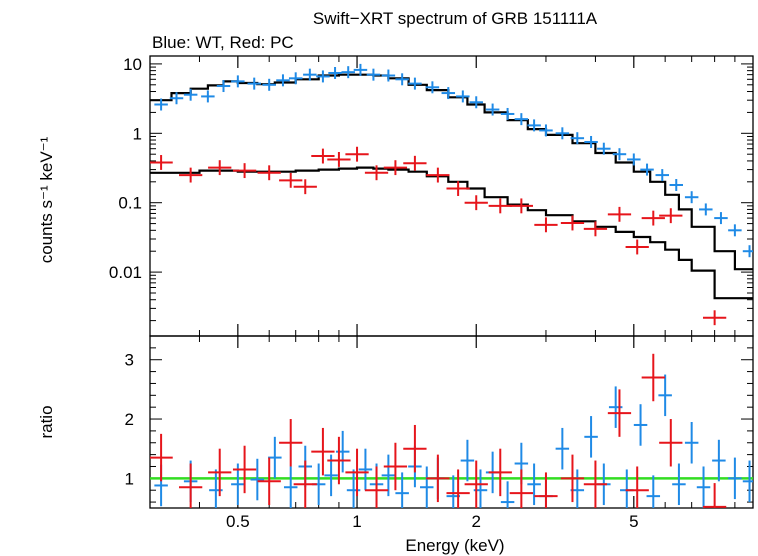  Describe the element at coordinates (238, 521) in the screenshot. I see `x-tick-label: 0.5` at that location.